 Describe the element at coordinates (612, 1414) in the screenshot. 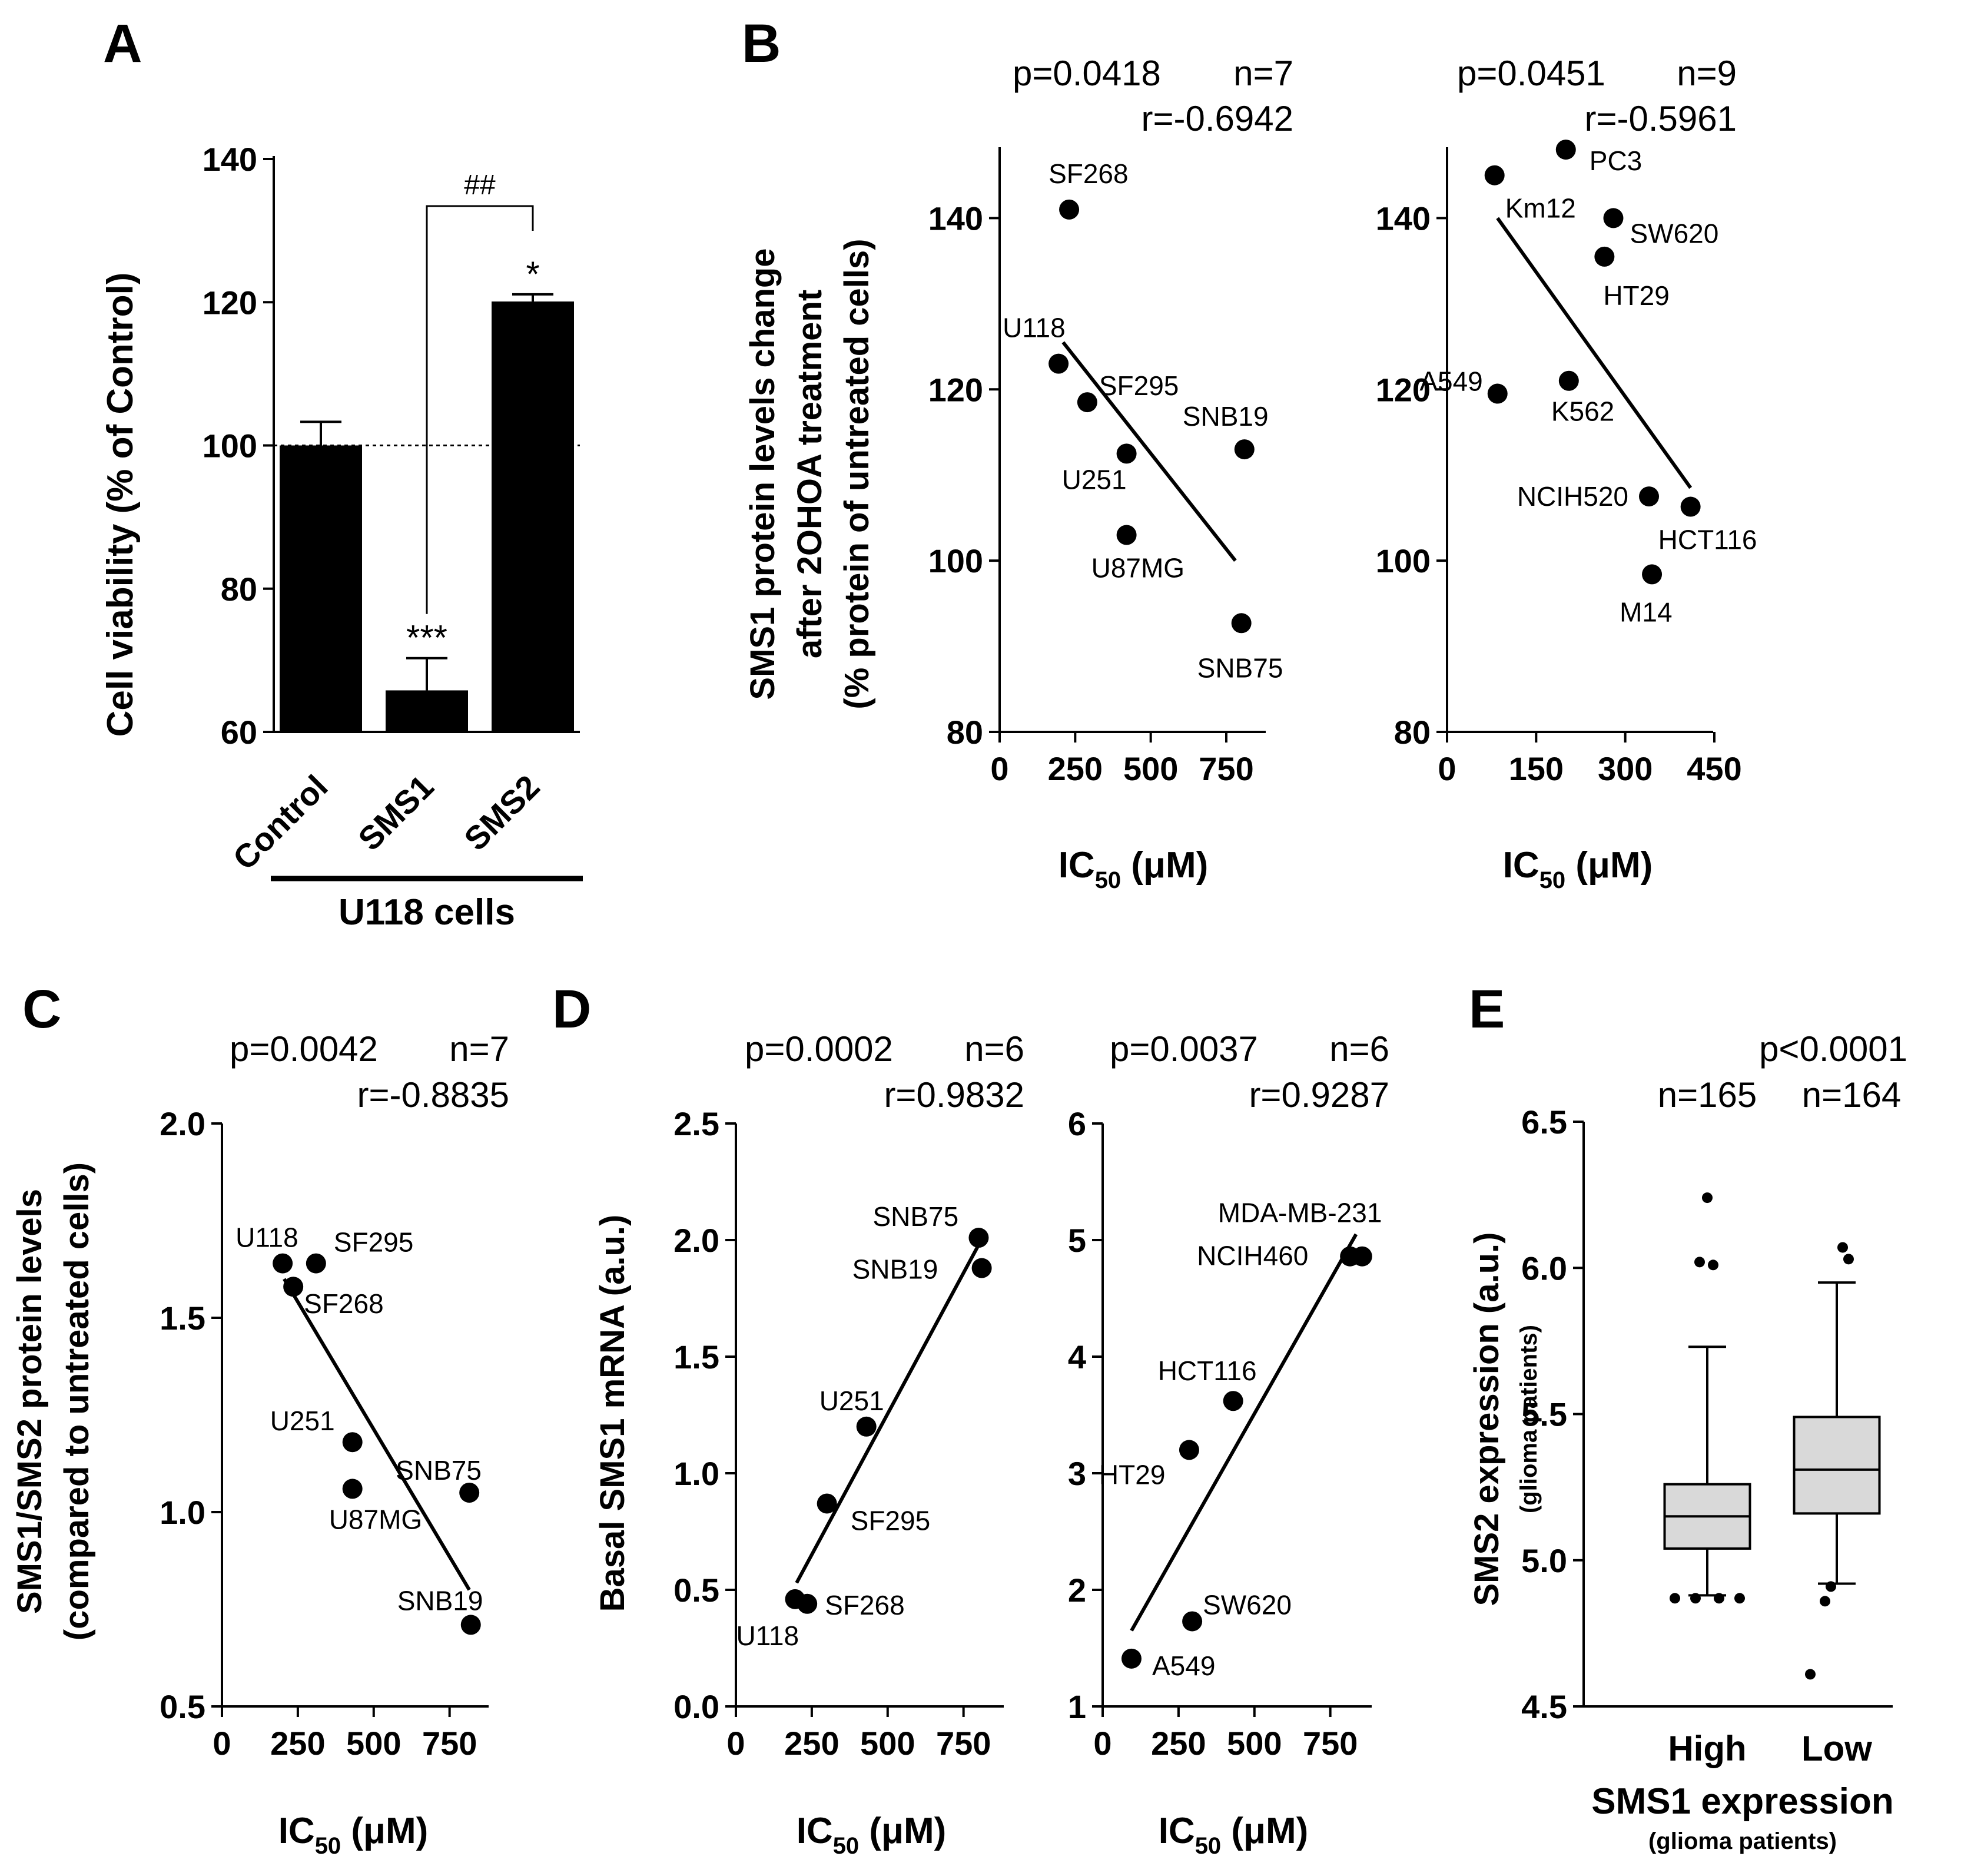

I see `panel-d-y-axis-label: Basal SMS1 mRNA (a.u.)` at that location.